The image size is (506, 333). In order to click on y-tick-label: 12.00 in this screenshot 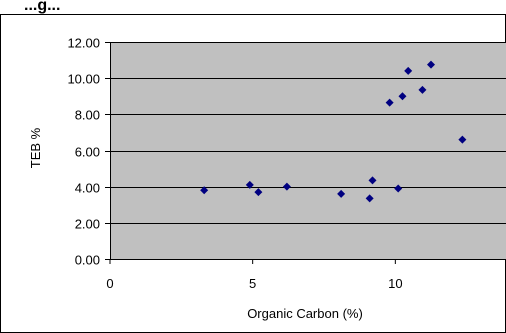, I will do `click(83, 43)`.